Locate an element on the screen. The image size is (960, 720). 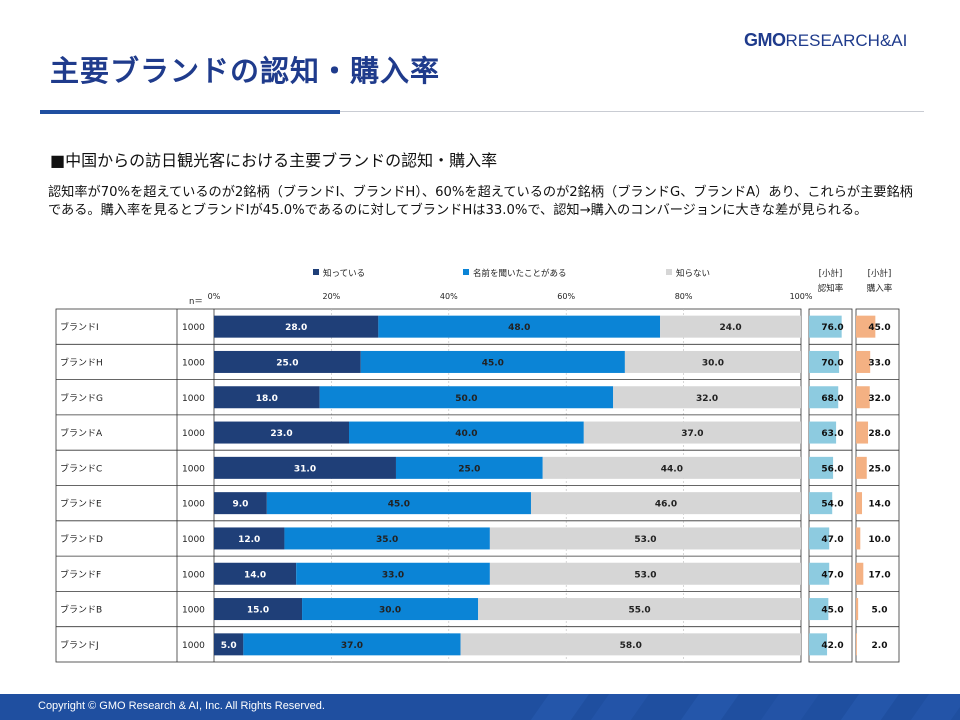
purchase-header-top: [小計] is located at coordinates (880, 273).